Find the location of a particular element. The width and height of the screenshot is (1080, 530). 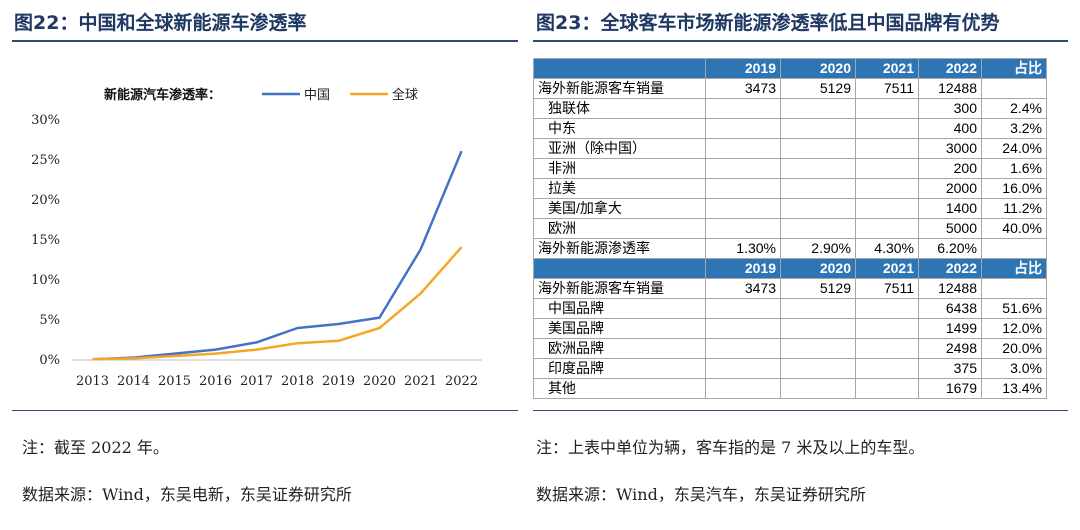

right-title-rule is located at coordinates (800, 41).